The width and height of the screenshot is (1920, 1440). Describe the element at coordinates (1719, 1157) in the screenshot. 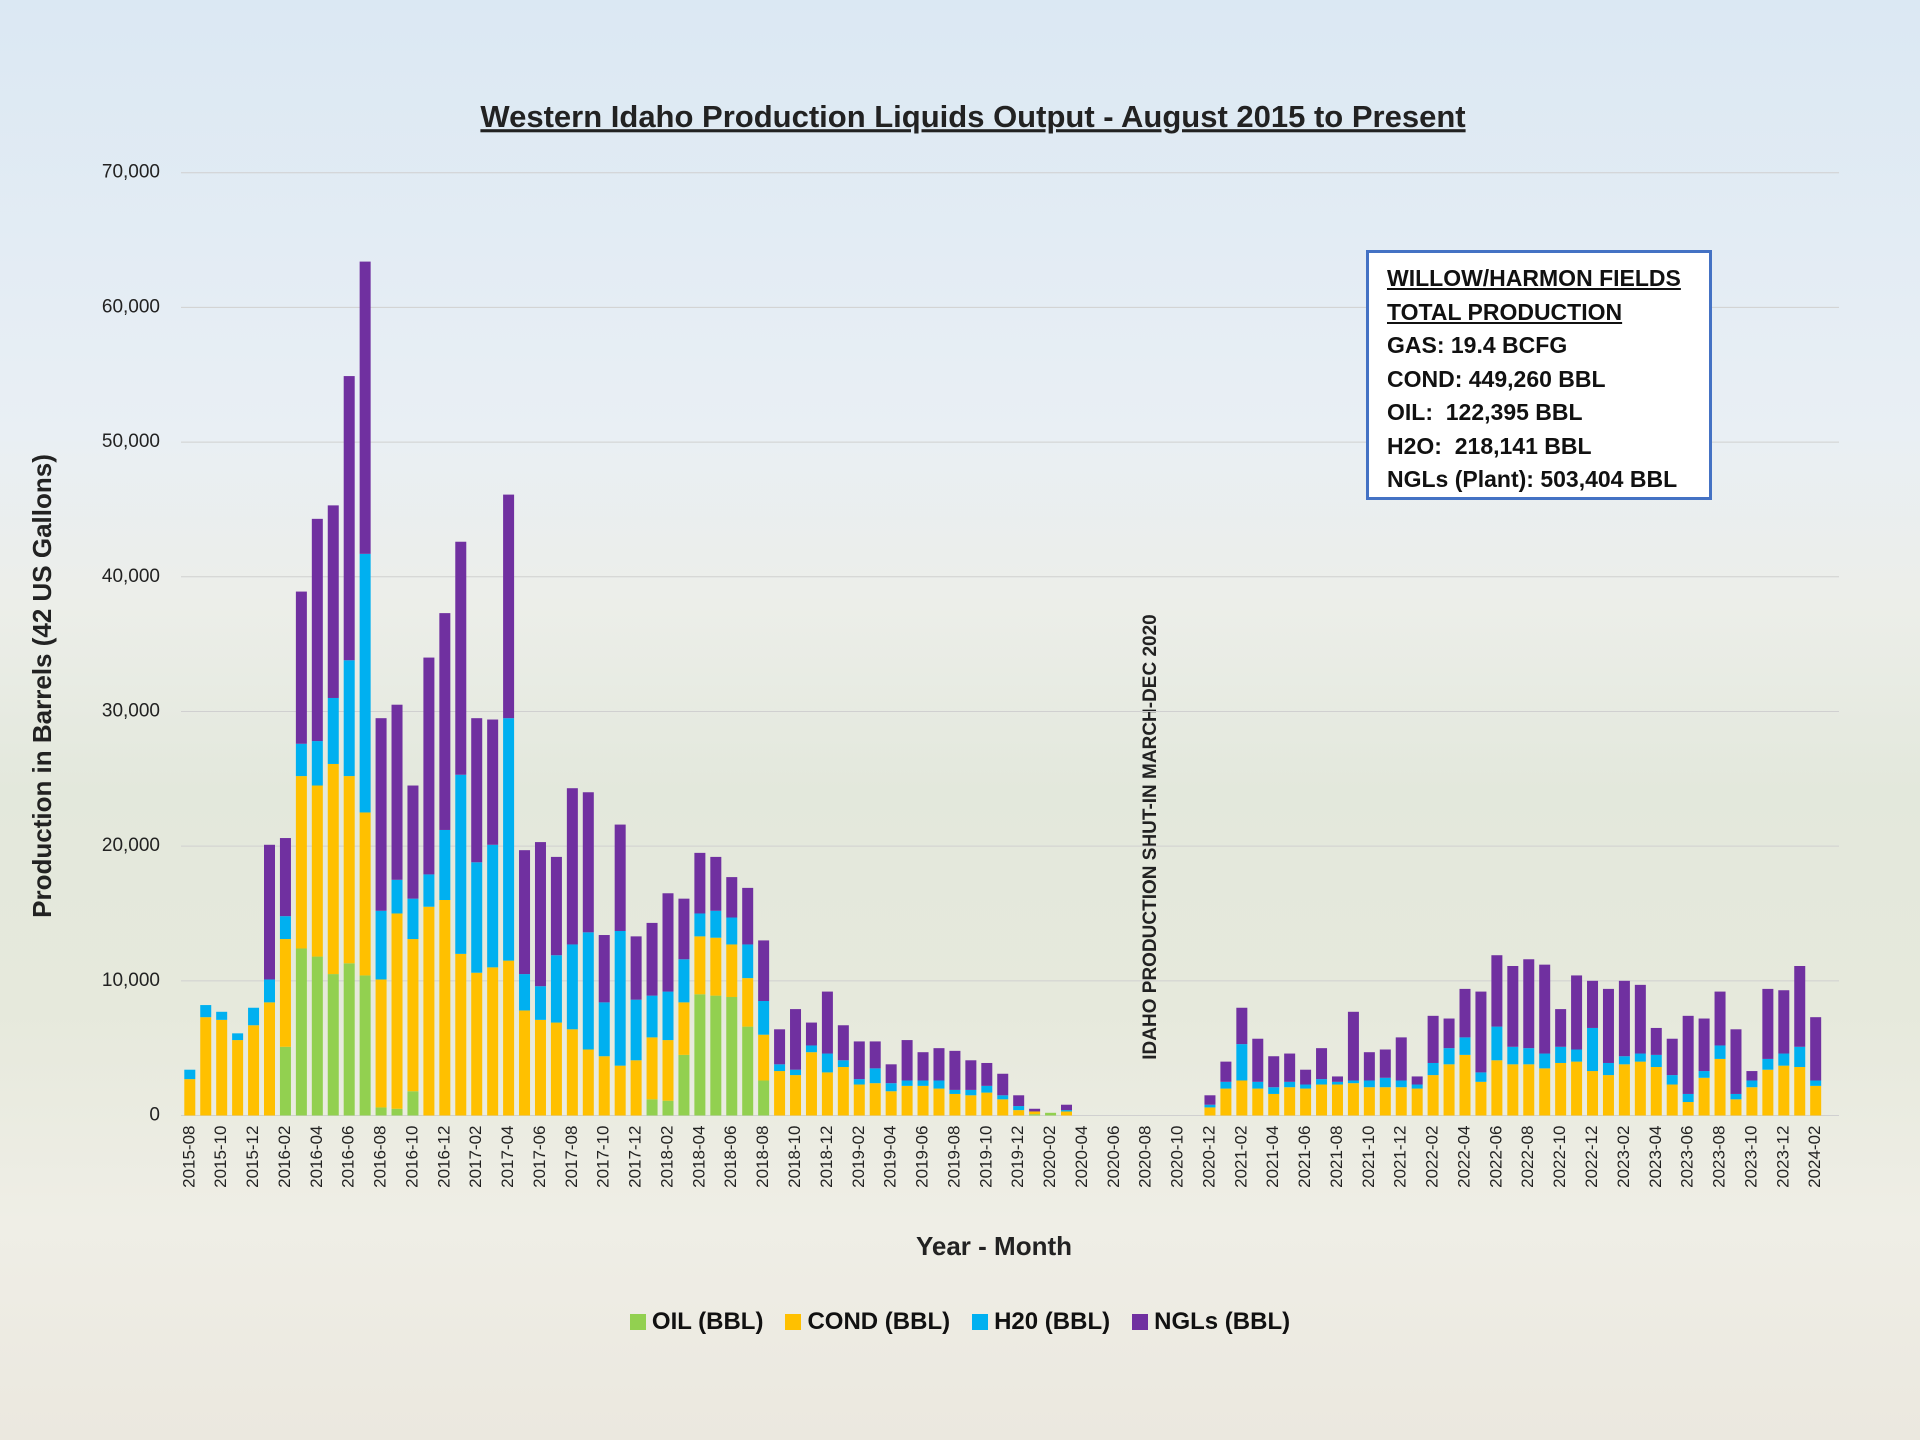

I see `x-tick-label: 2023-08` at that location.